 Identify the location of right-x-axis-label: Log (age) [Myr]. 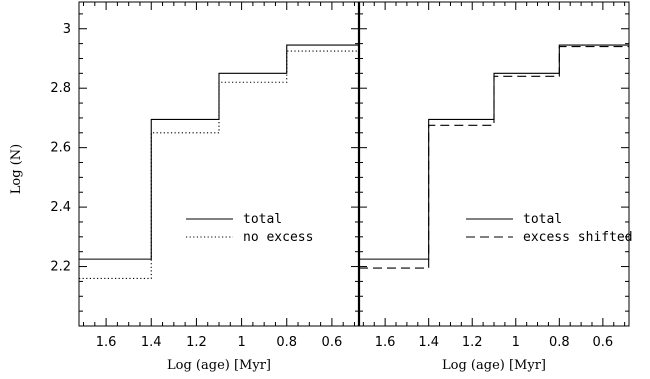
(494, 365).